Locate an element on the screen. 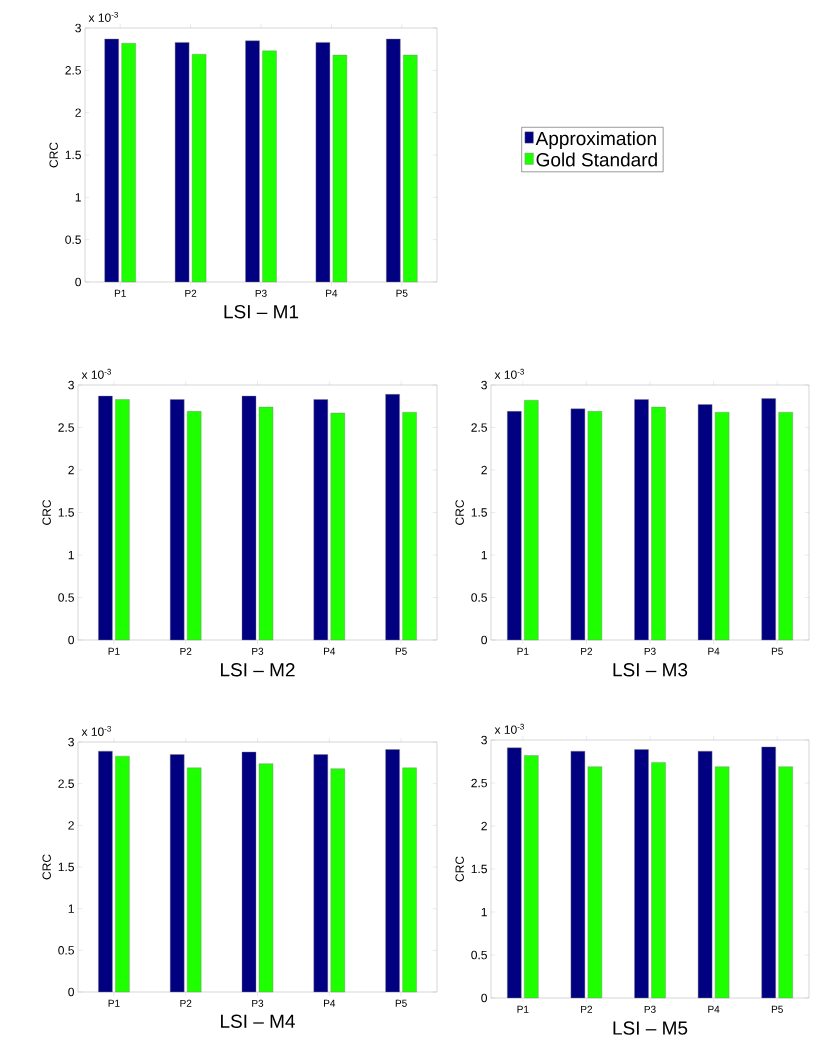 Image resolution: width=836 pixels, height=1053 pixels. legend-label: Gold Standard is located at coordinates (596, 159).